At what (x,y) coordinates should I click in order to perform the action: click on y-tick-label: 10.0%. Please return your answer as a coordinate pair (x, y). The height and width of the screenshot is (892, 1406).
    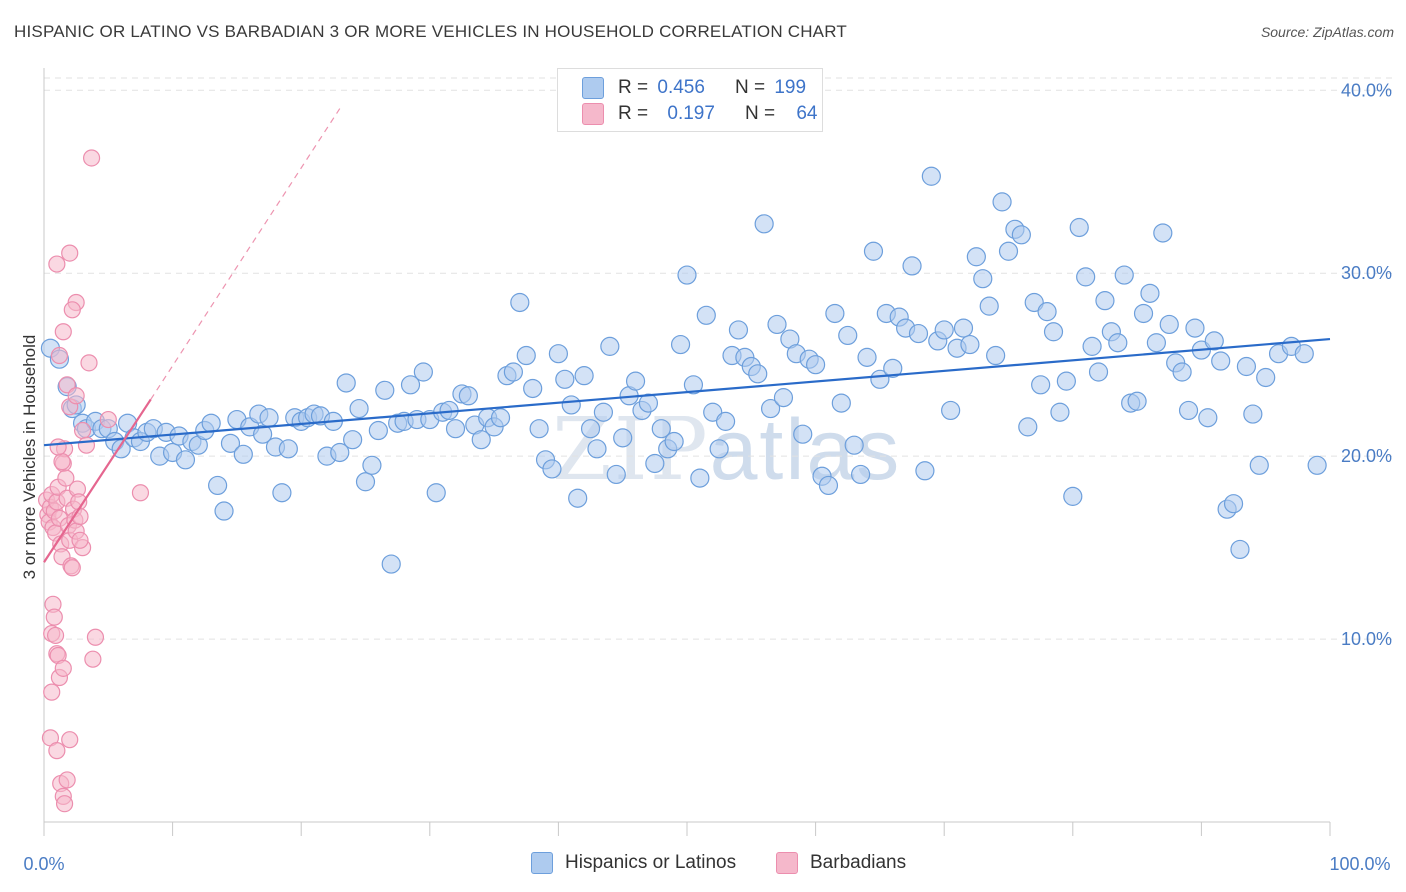
    Looking at the image, I should click on (1366, 639).